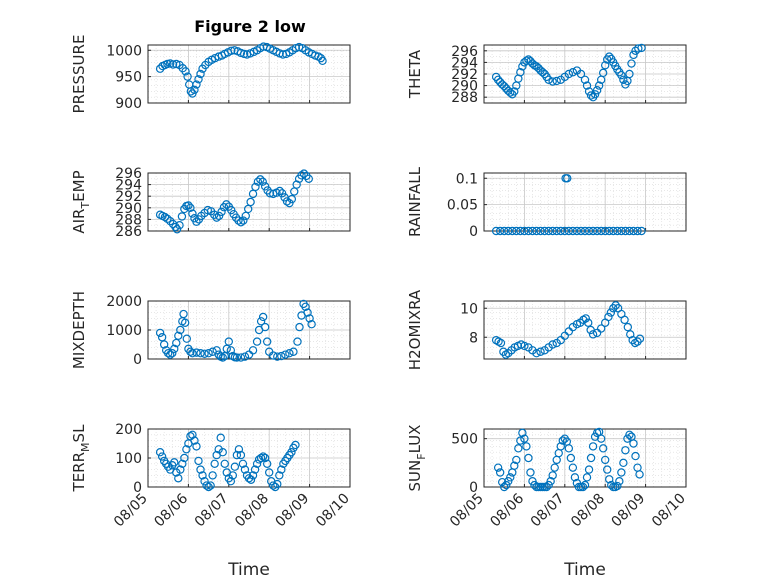 The width and height of the screenshot is (778, 583). What do you see at coordinates (469, 309) in the screenshot?
I see `y-tick-label: 10` at bounding box center [469, 309].